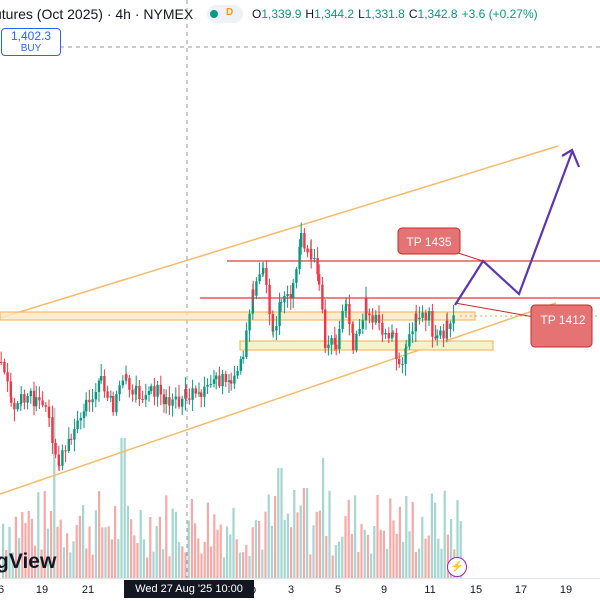  I want to click on x-tick-label: 5, so click(338, 590).